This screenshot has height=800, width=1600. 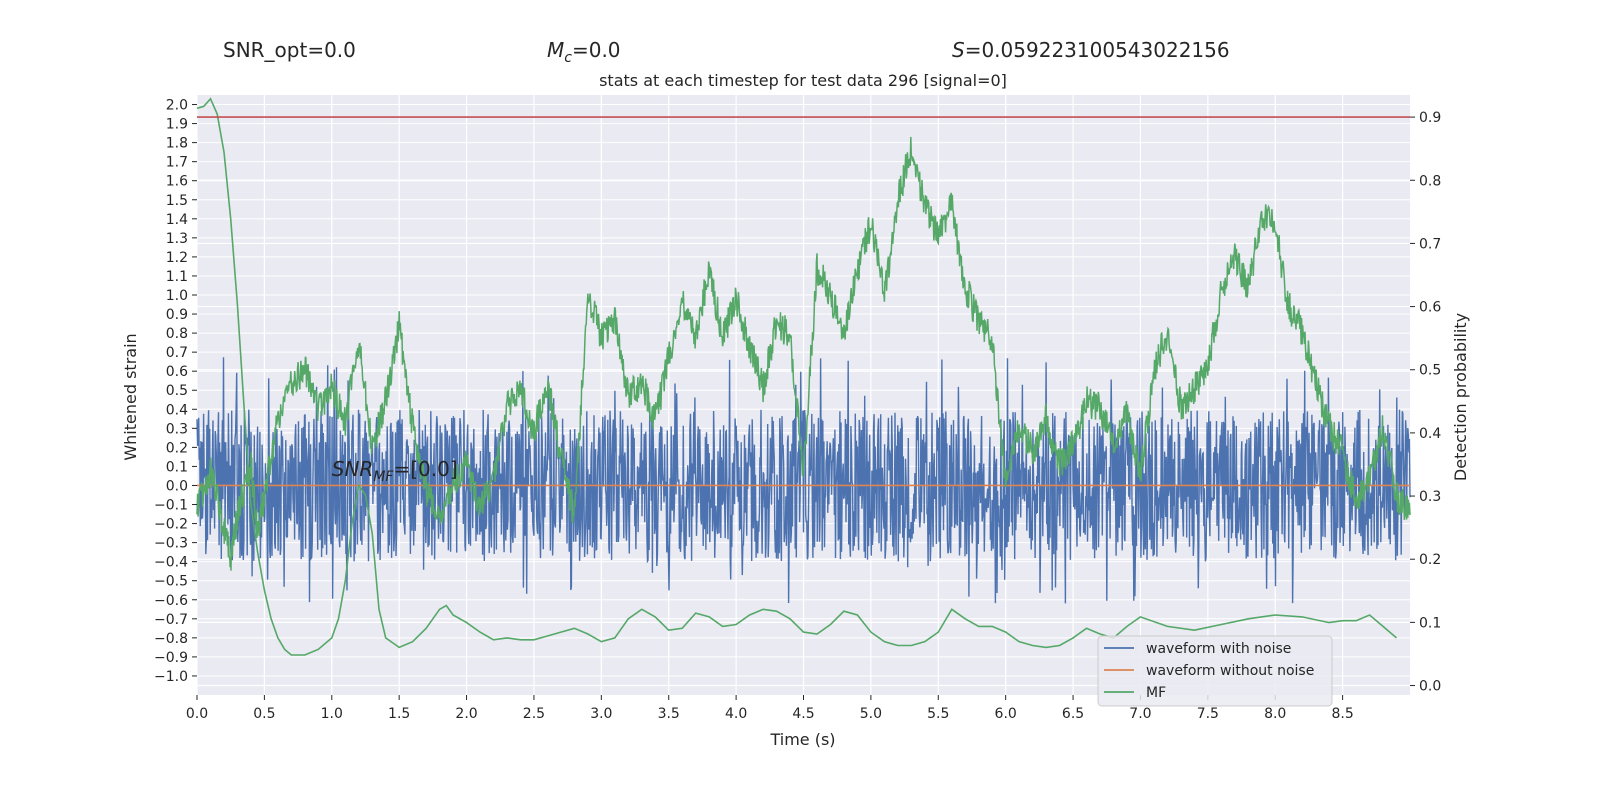 I want to click on y-left-tick-label: 1.4, so click(x=177, y=220).